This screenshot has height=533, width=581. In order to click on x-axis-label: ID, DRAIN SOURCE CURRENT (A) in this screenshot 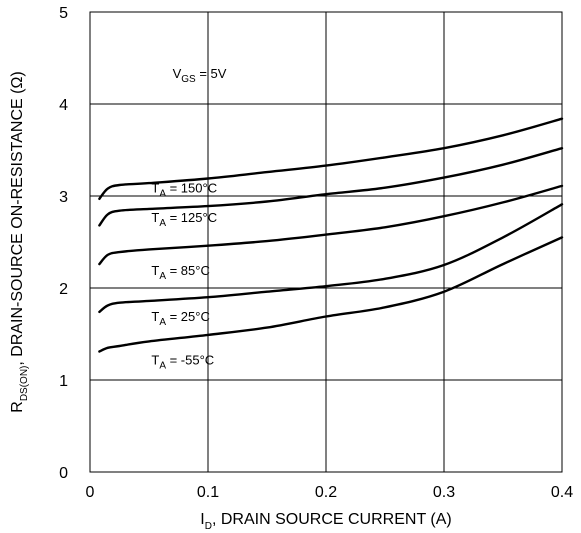, I will do `click(325, 521)`.